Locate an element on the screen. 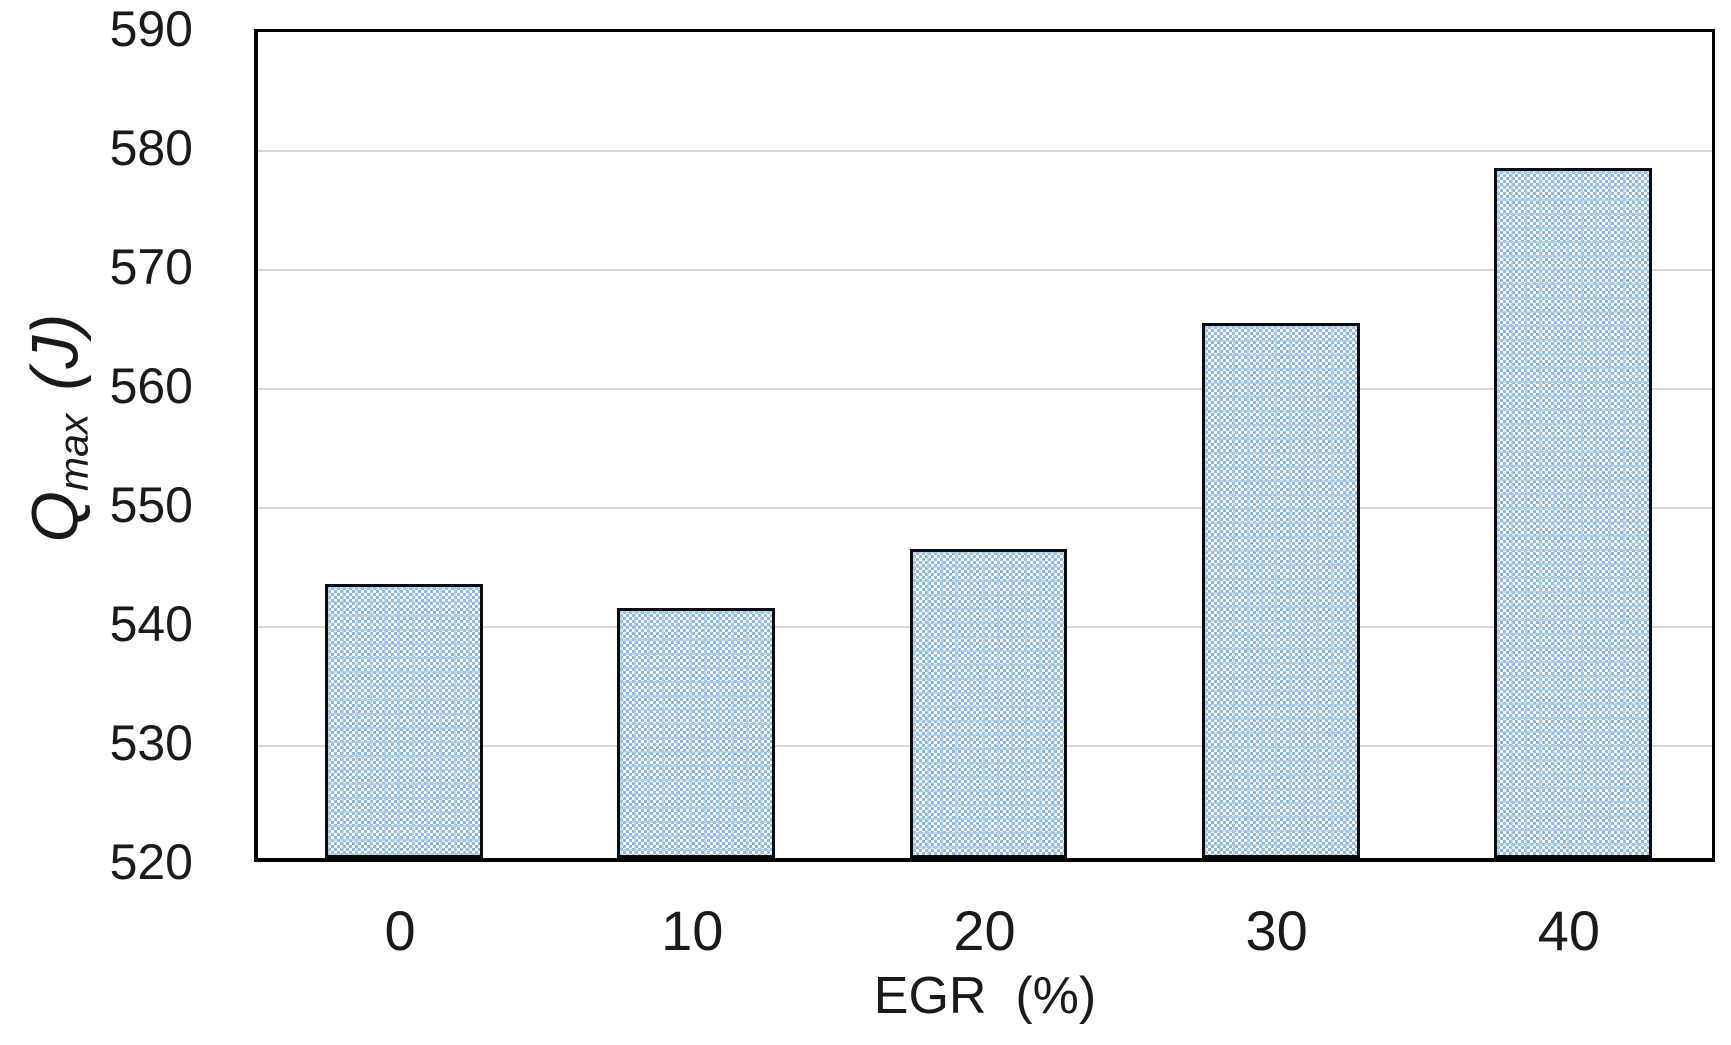 The height and width of the screenshot is (1045, 1731). y-tick-label-530: 530 is located at coordinates (151, 743).